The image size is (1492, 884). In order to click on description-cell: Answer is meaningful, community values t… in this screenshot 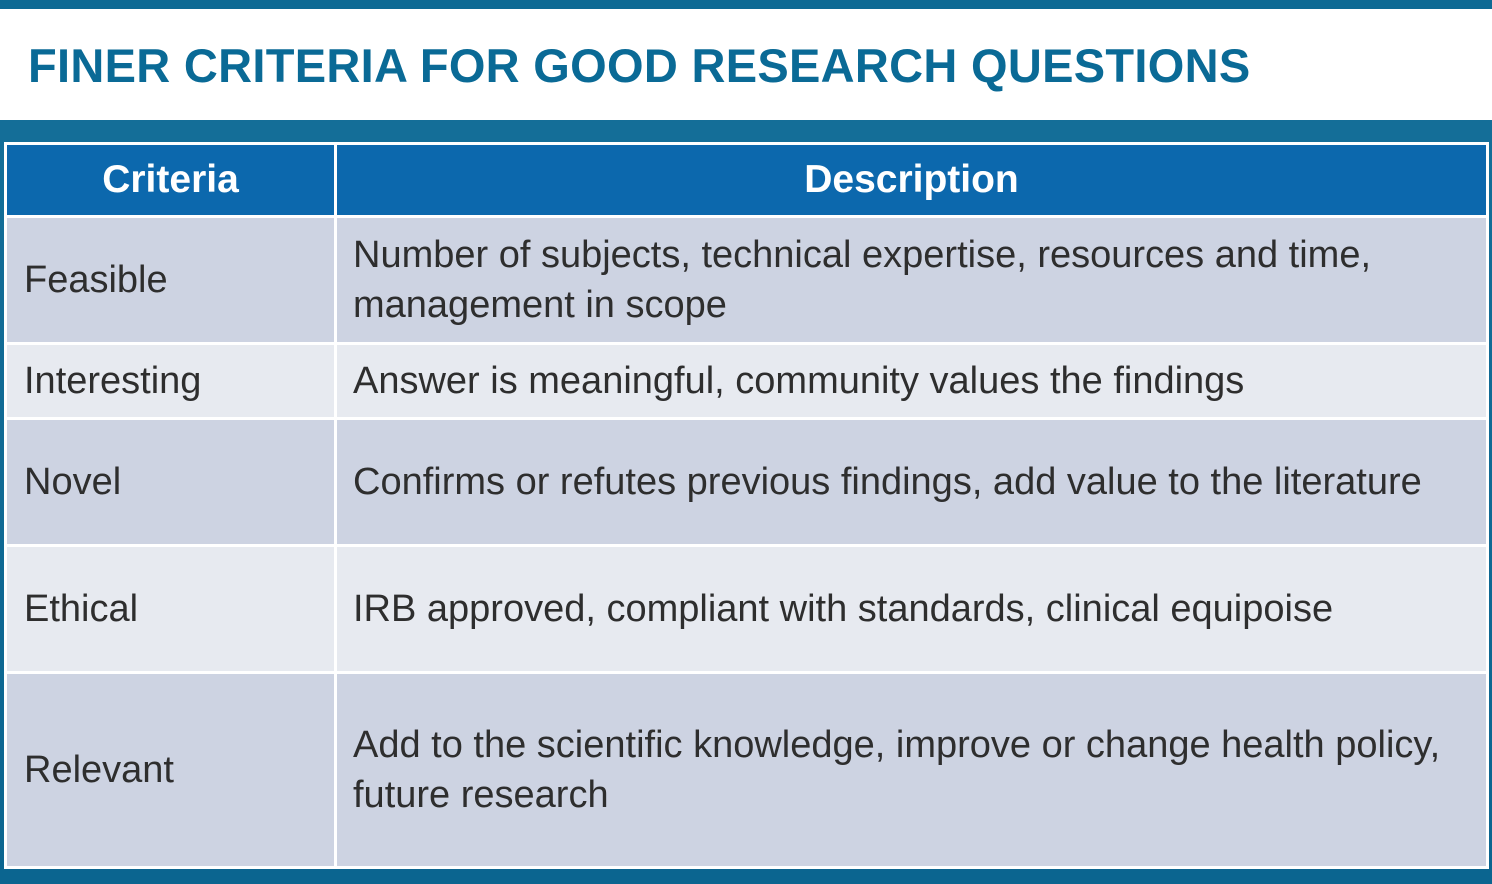, I will do `click(911, 381)`.